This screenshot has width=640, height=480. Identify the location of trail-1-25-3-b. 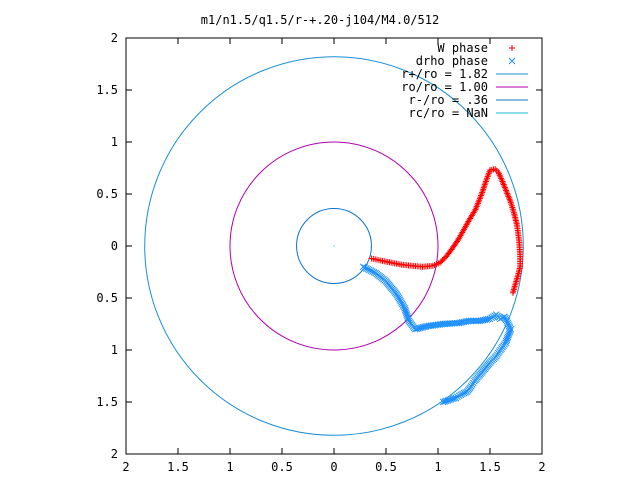
(462, 394).